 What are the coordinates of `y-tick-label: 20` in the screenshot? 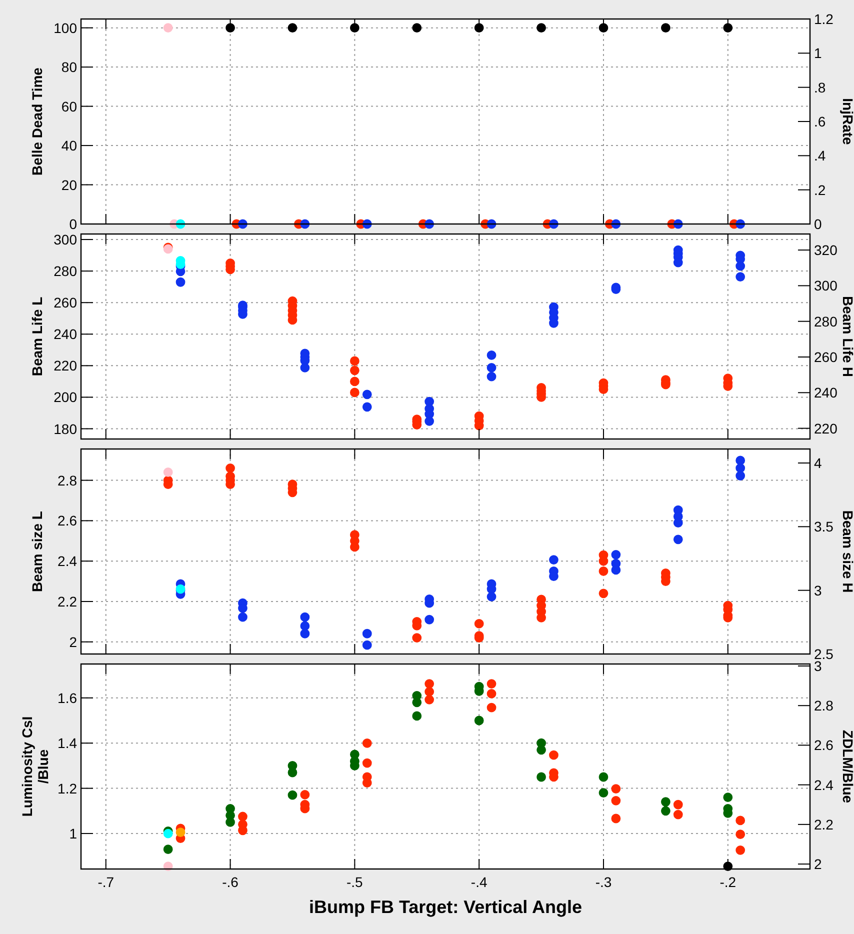 It's located at (69, 184).